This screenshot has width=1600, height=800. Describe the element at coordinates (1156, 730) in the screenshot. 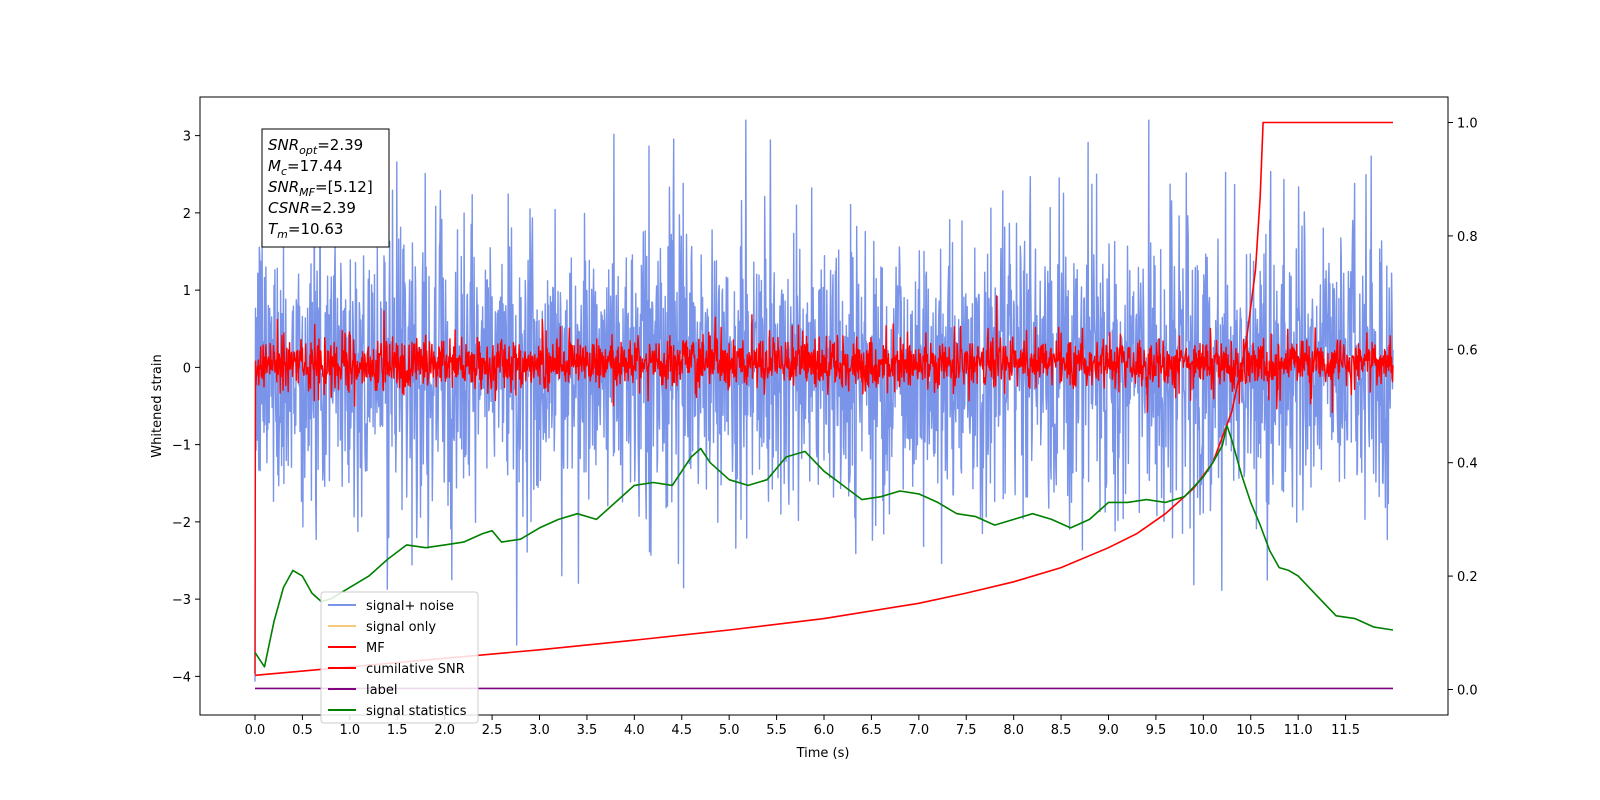

I see `x-tick-label: 9.5` at that location.